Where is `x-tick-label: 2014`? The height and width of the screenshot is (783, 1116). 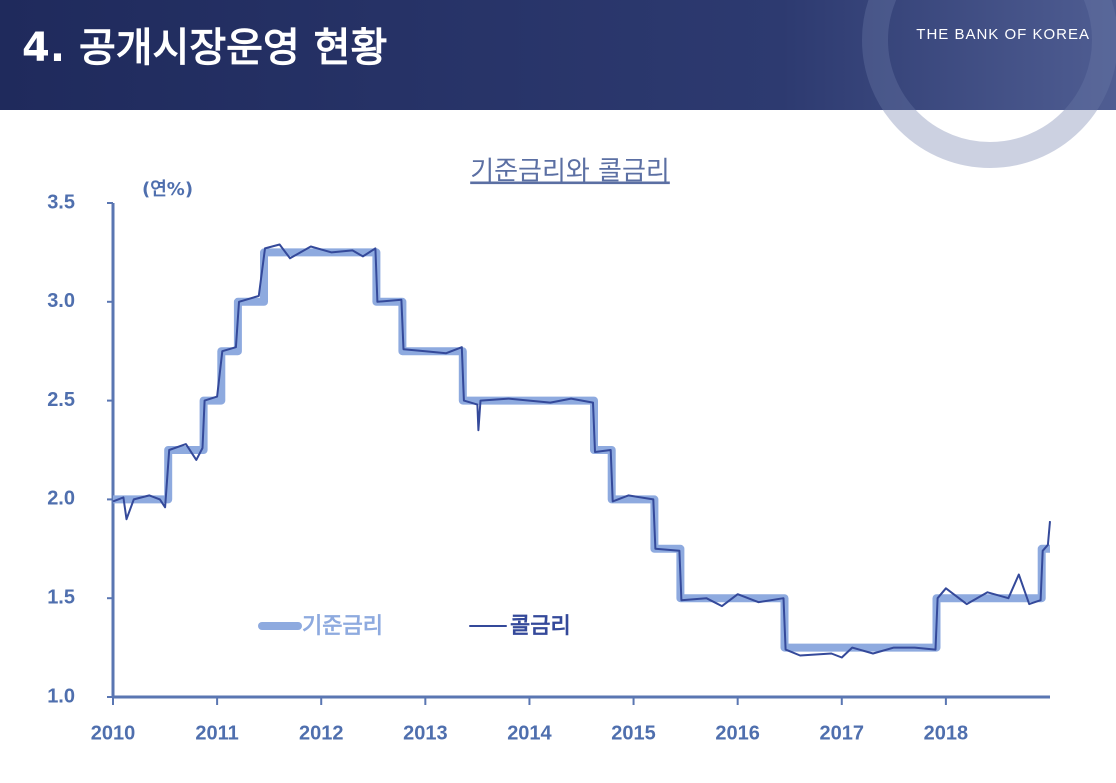
x-tick-label: 2014 is located at coordinates (529, 733).